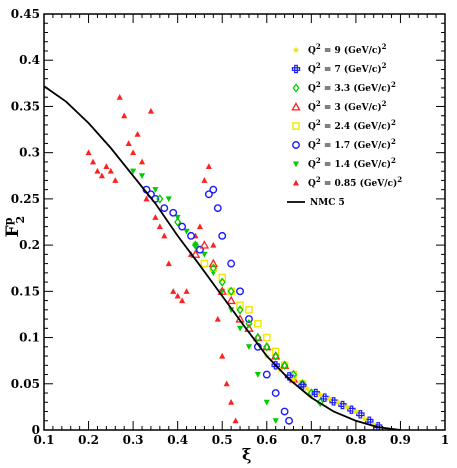 This screenshot has height=468, width=457. I want to click on y-axis-label: Fp2, so click(14, 226).